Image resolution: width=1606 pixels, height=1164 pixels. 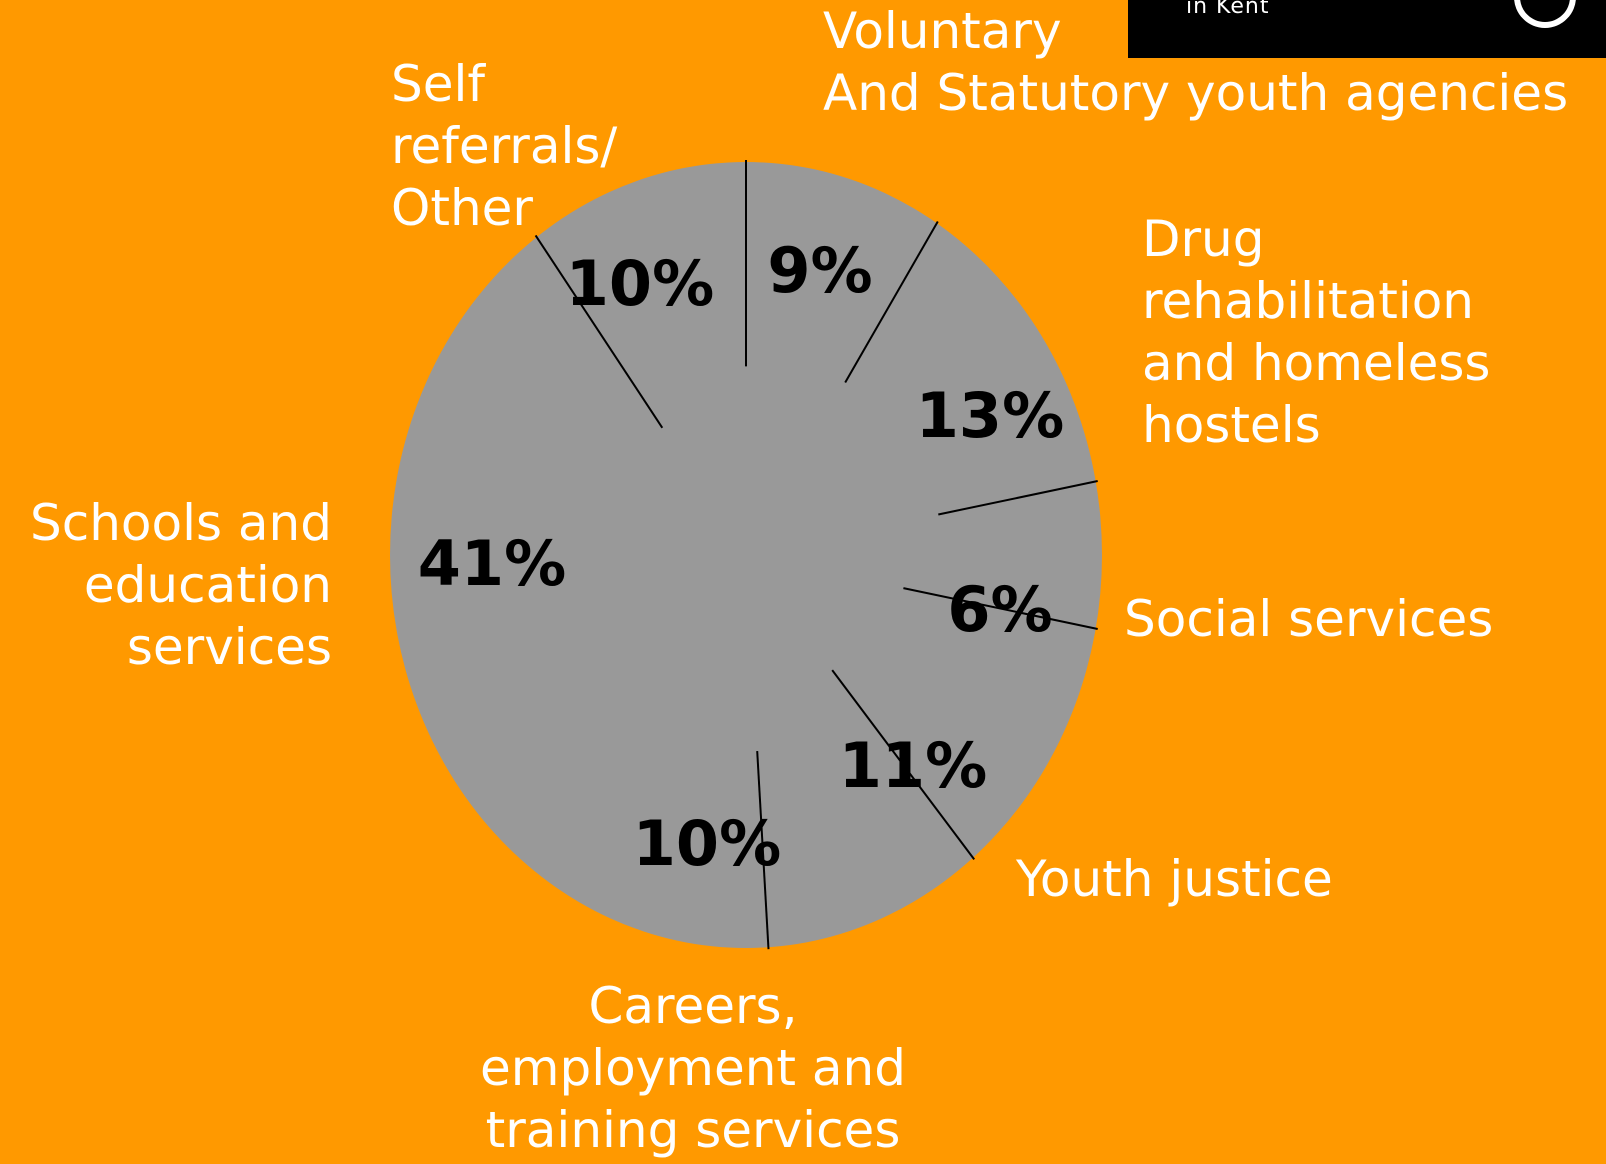 I want to click on category-label-line: Self, so click(x=438, y=84).